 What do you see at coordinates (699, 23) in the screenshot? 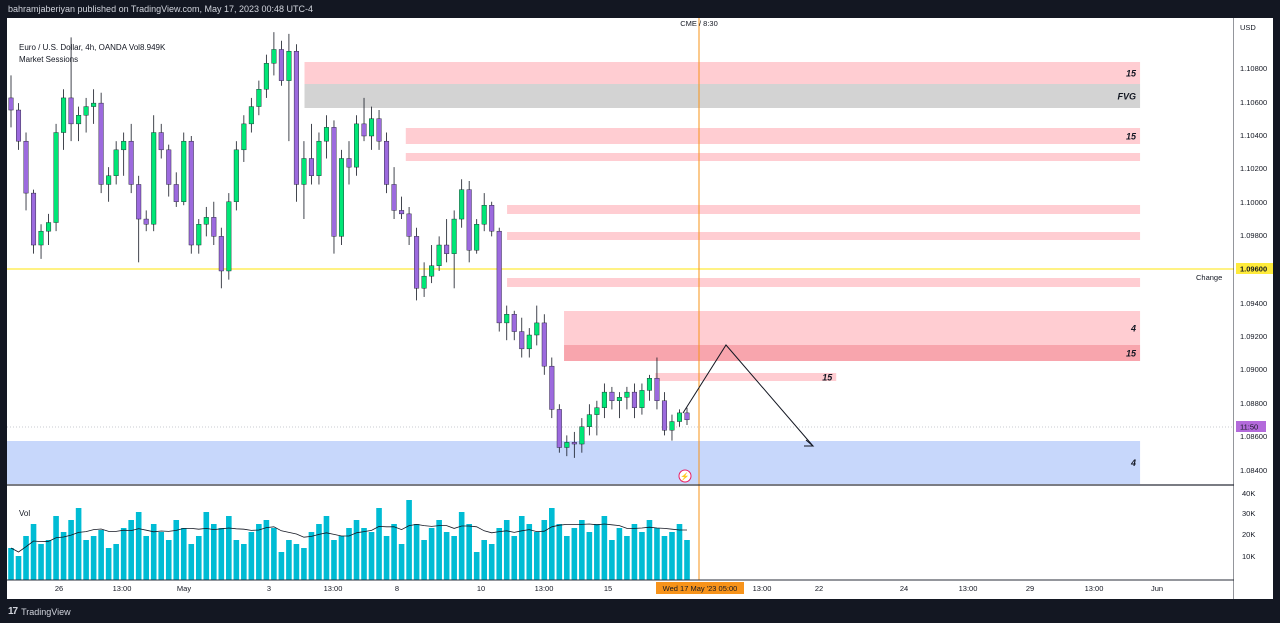
I see `session-label: CME / 8:30` at bounding box center [699, 23].